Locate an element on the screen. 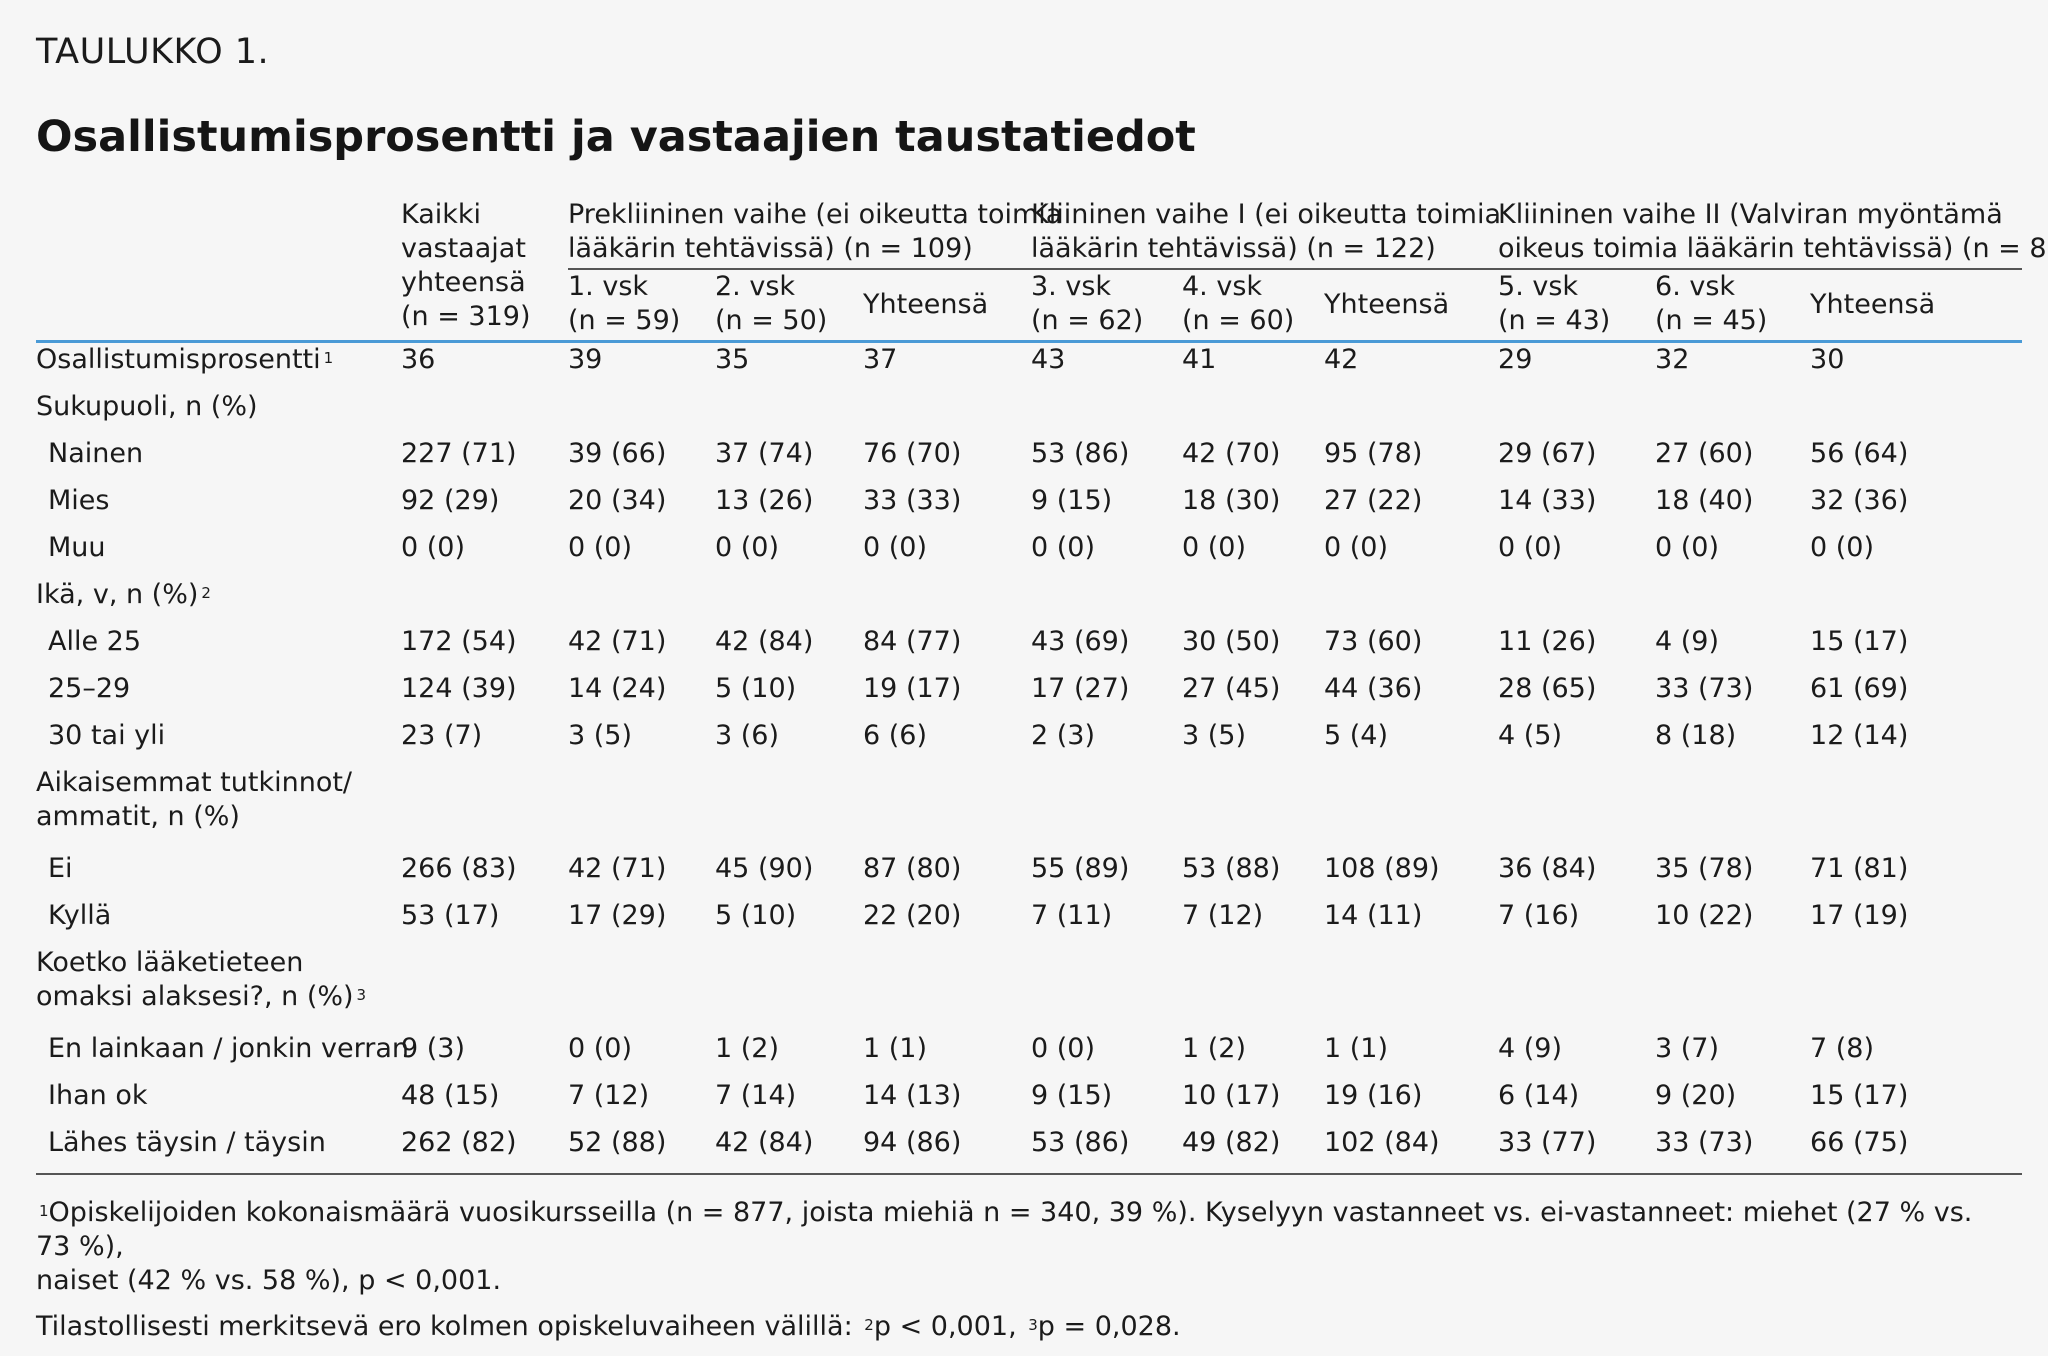  header-all-line: (n = 319) is located at coordinates (466, 316).